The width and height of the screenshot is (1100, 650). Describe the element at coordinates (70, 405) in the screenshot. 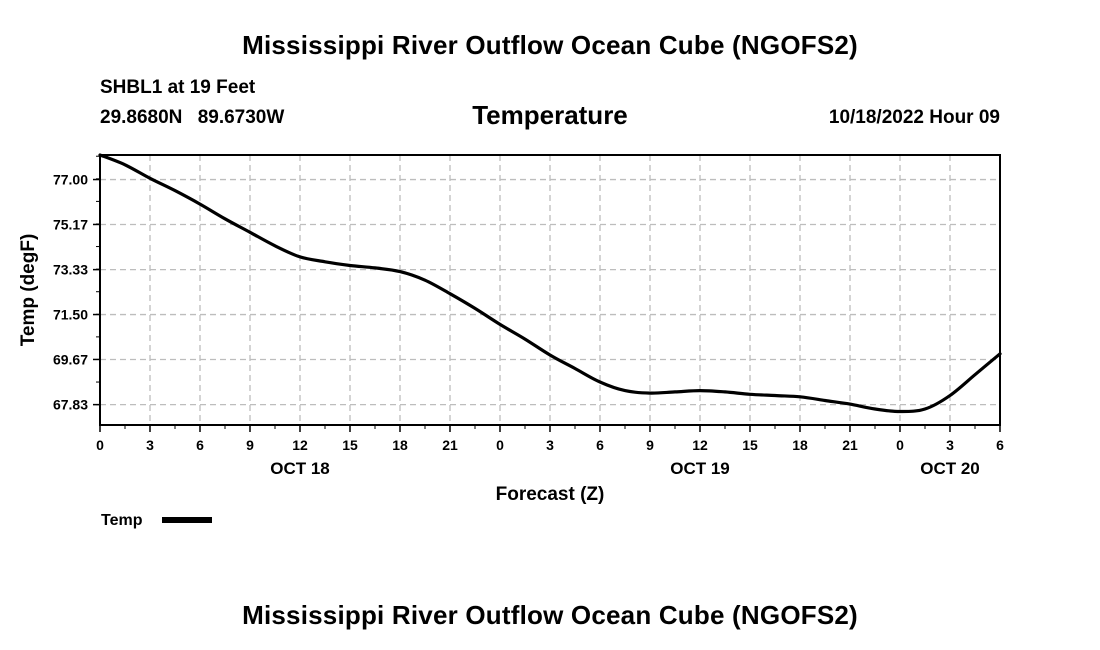

I see `y-tick-label: 67.83` at that location.